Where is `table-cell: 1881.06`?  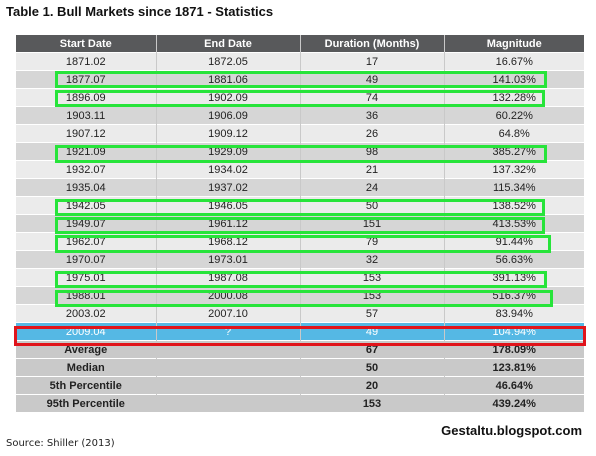 table-cell: 1881.06 is located at coordinates (228, 79).